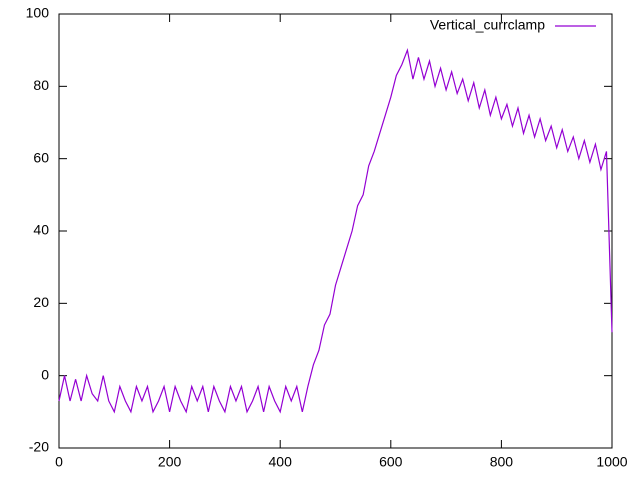 This screenshot has height=480, width=640. I want to click on x-tick-label: 1000, so click(611, 462).